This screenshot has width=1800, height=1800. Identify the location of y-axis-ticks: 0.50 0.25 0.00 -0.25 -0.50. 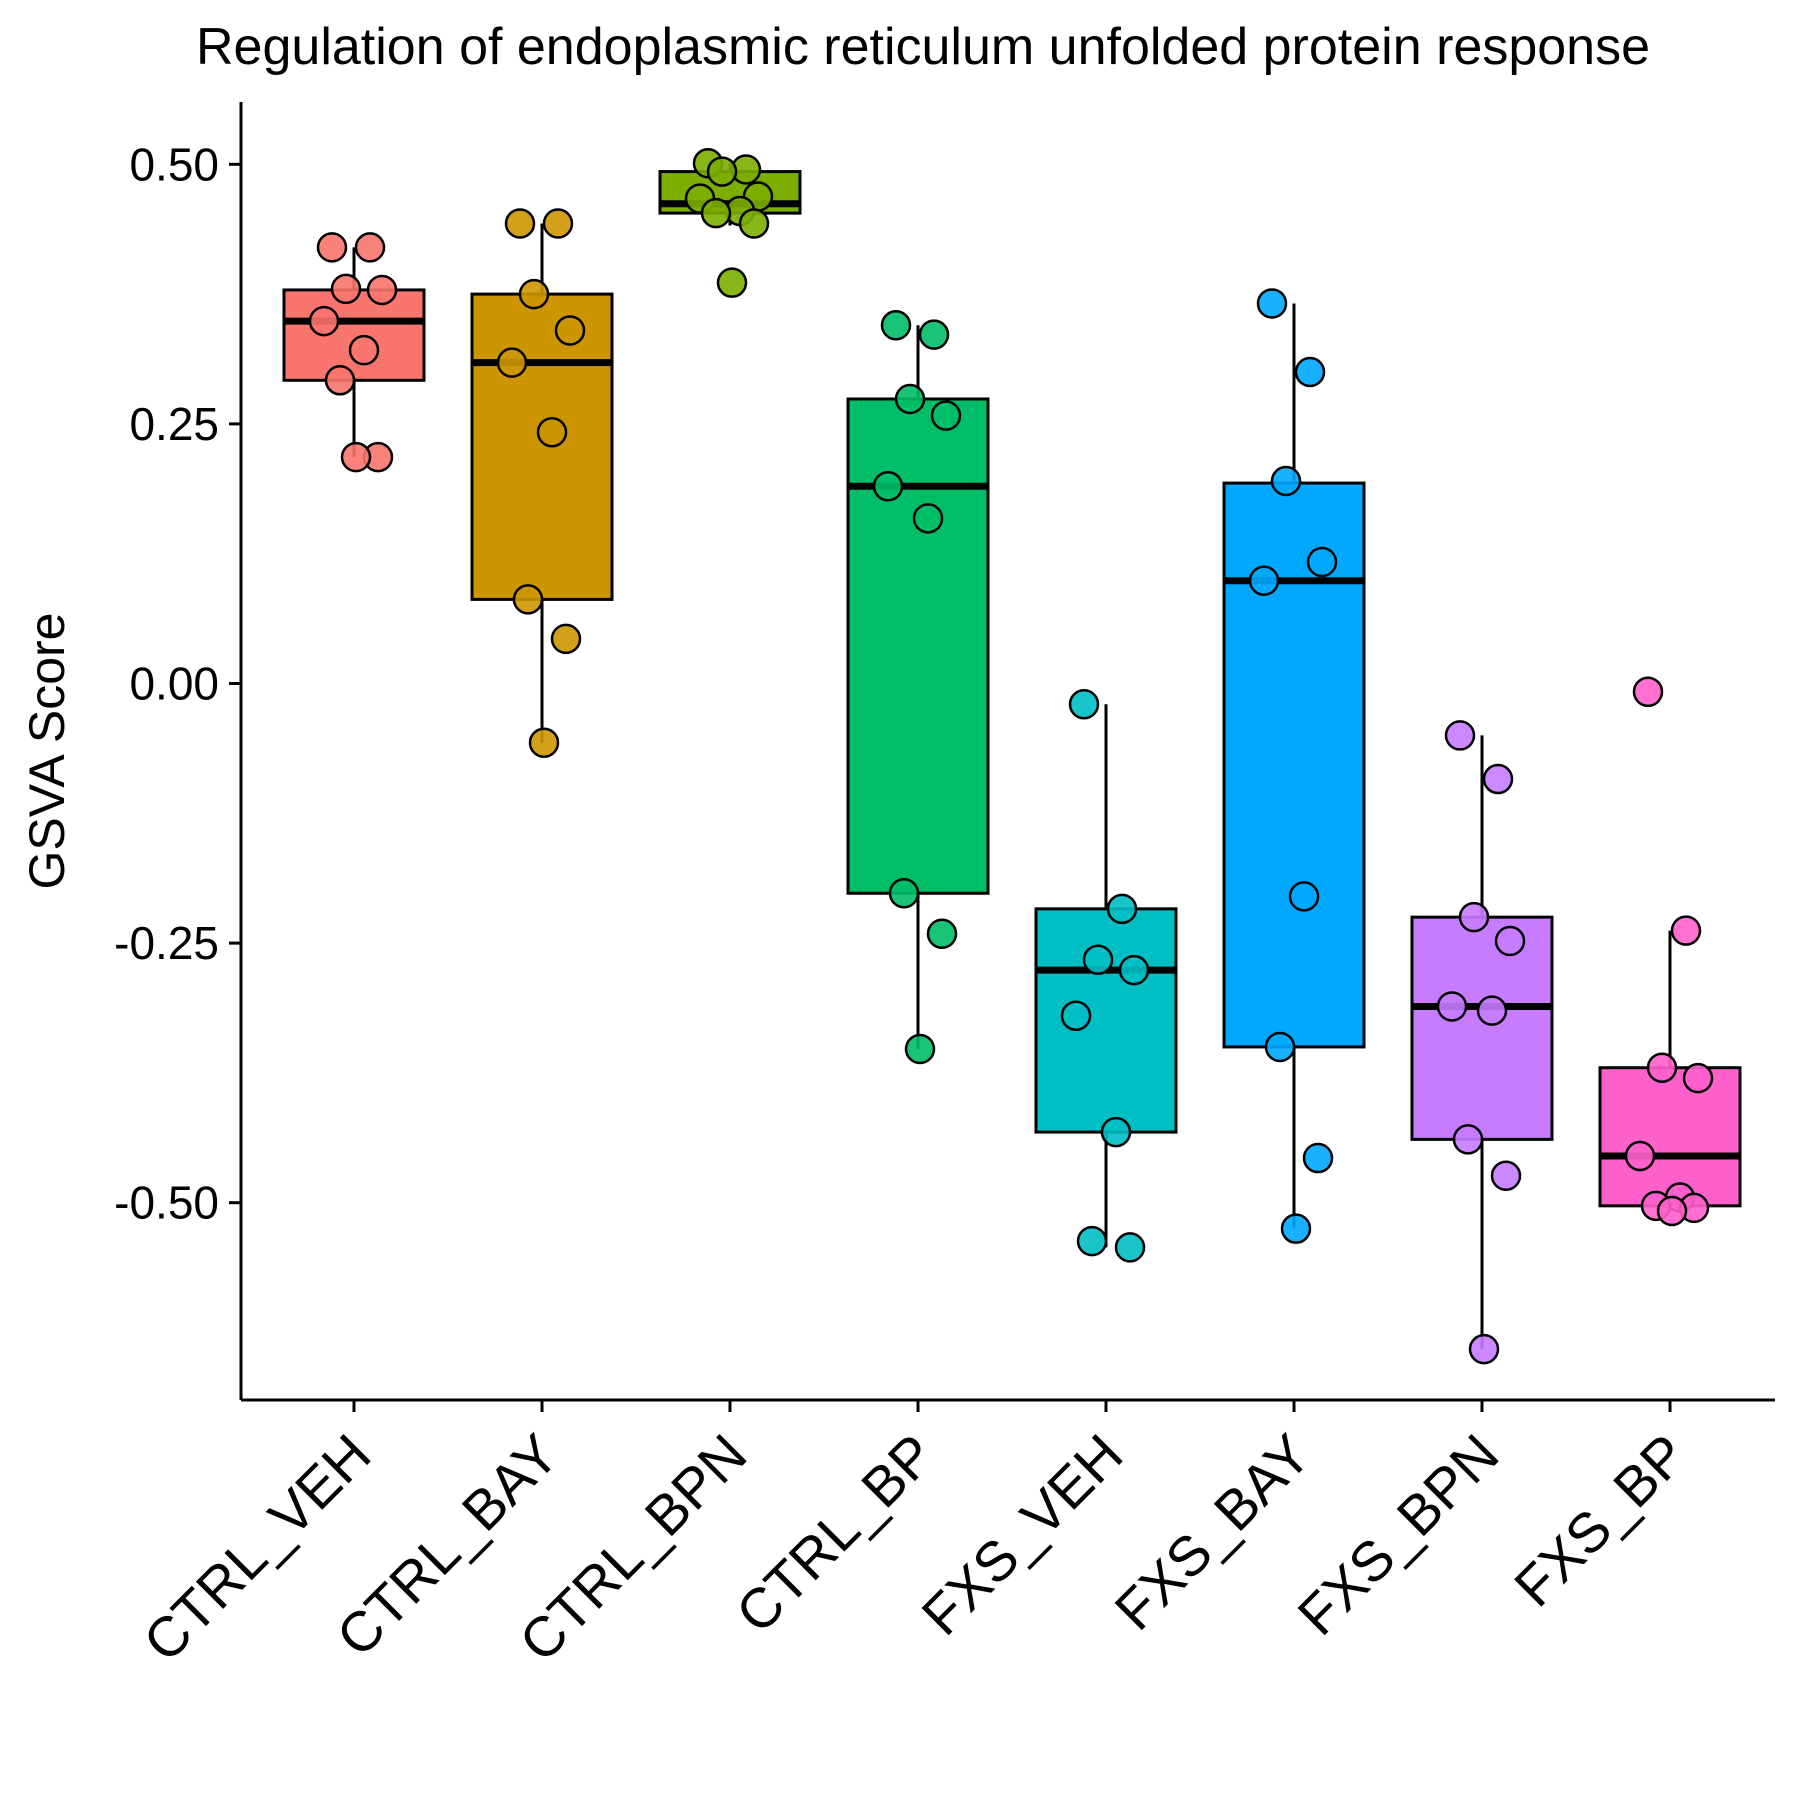
(177, 683).